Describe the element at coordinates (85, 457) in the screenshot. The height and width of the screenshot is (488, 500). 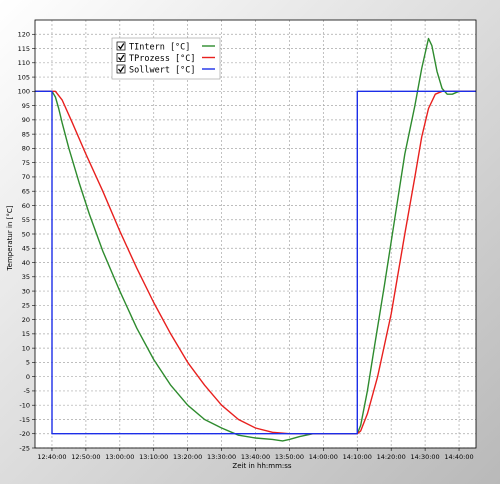
I see `x-tick-label: 12:50:00` at that location.